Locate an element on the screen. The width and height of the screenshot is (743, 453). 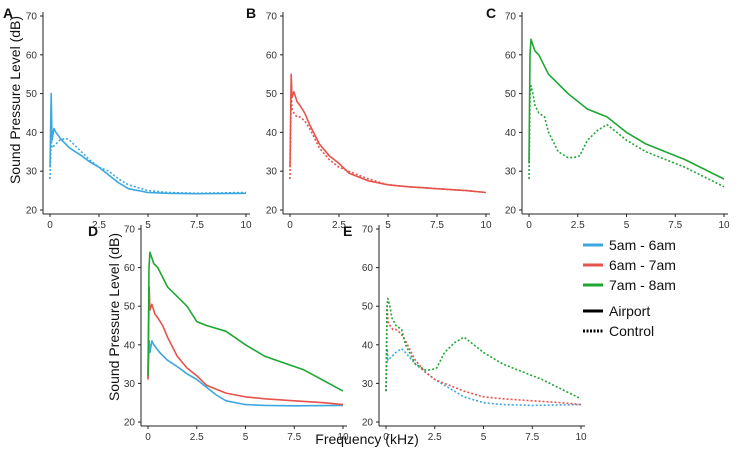
panel-label: D is located at coordinates (93, 231).